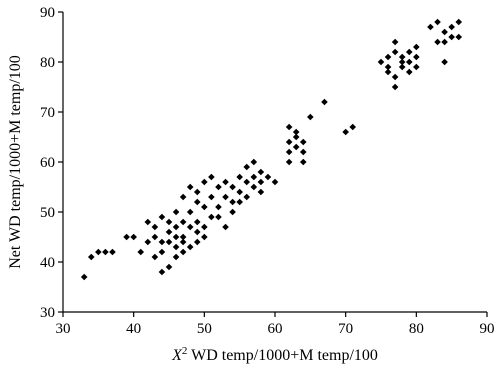 This screenshot has height=368, width=494. I want to click on x-tick-label: 60, so click(275, 329).